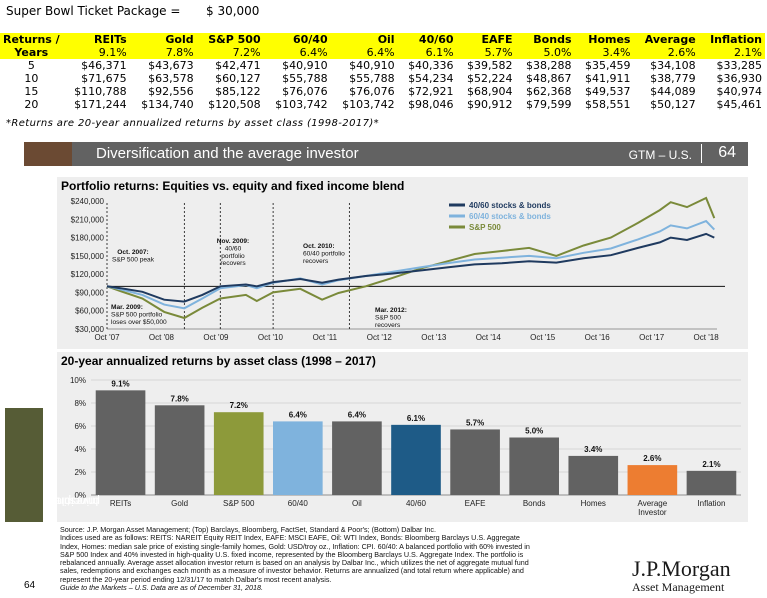 The image size is (767, 598). What do you see at coordinates (486, 39) in the screenshot?
I see `column-header: EAFE` at bounding box center [486, 39].